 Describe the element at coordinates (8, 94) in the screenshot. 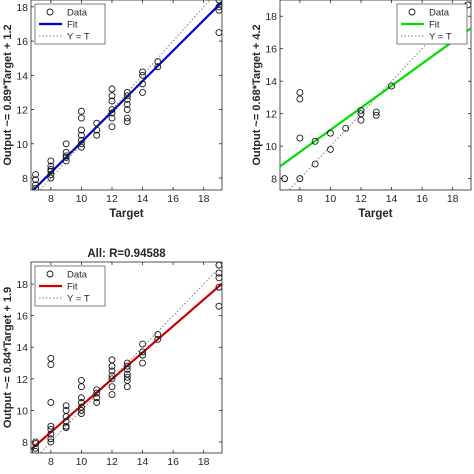

I see `y-axis-label: Output ~= 0.89*Target + 1.2` at that location.